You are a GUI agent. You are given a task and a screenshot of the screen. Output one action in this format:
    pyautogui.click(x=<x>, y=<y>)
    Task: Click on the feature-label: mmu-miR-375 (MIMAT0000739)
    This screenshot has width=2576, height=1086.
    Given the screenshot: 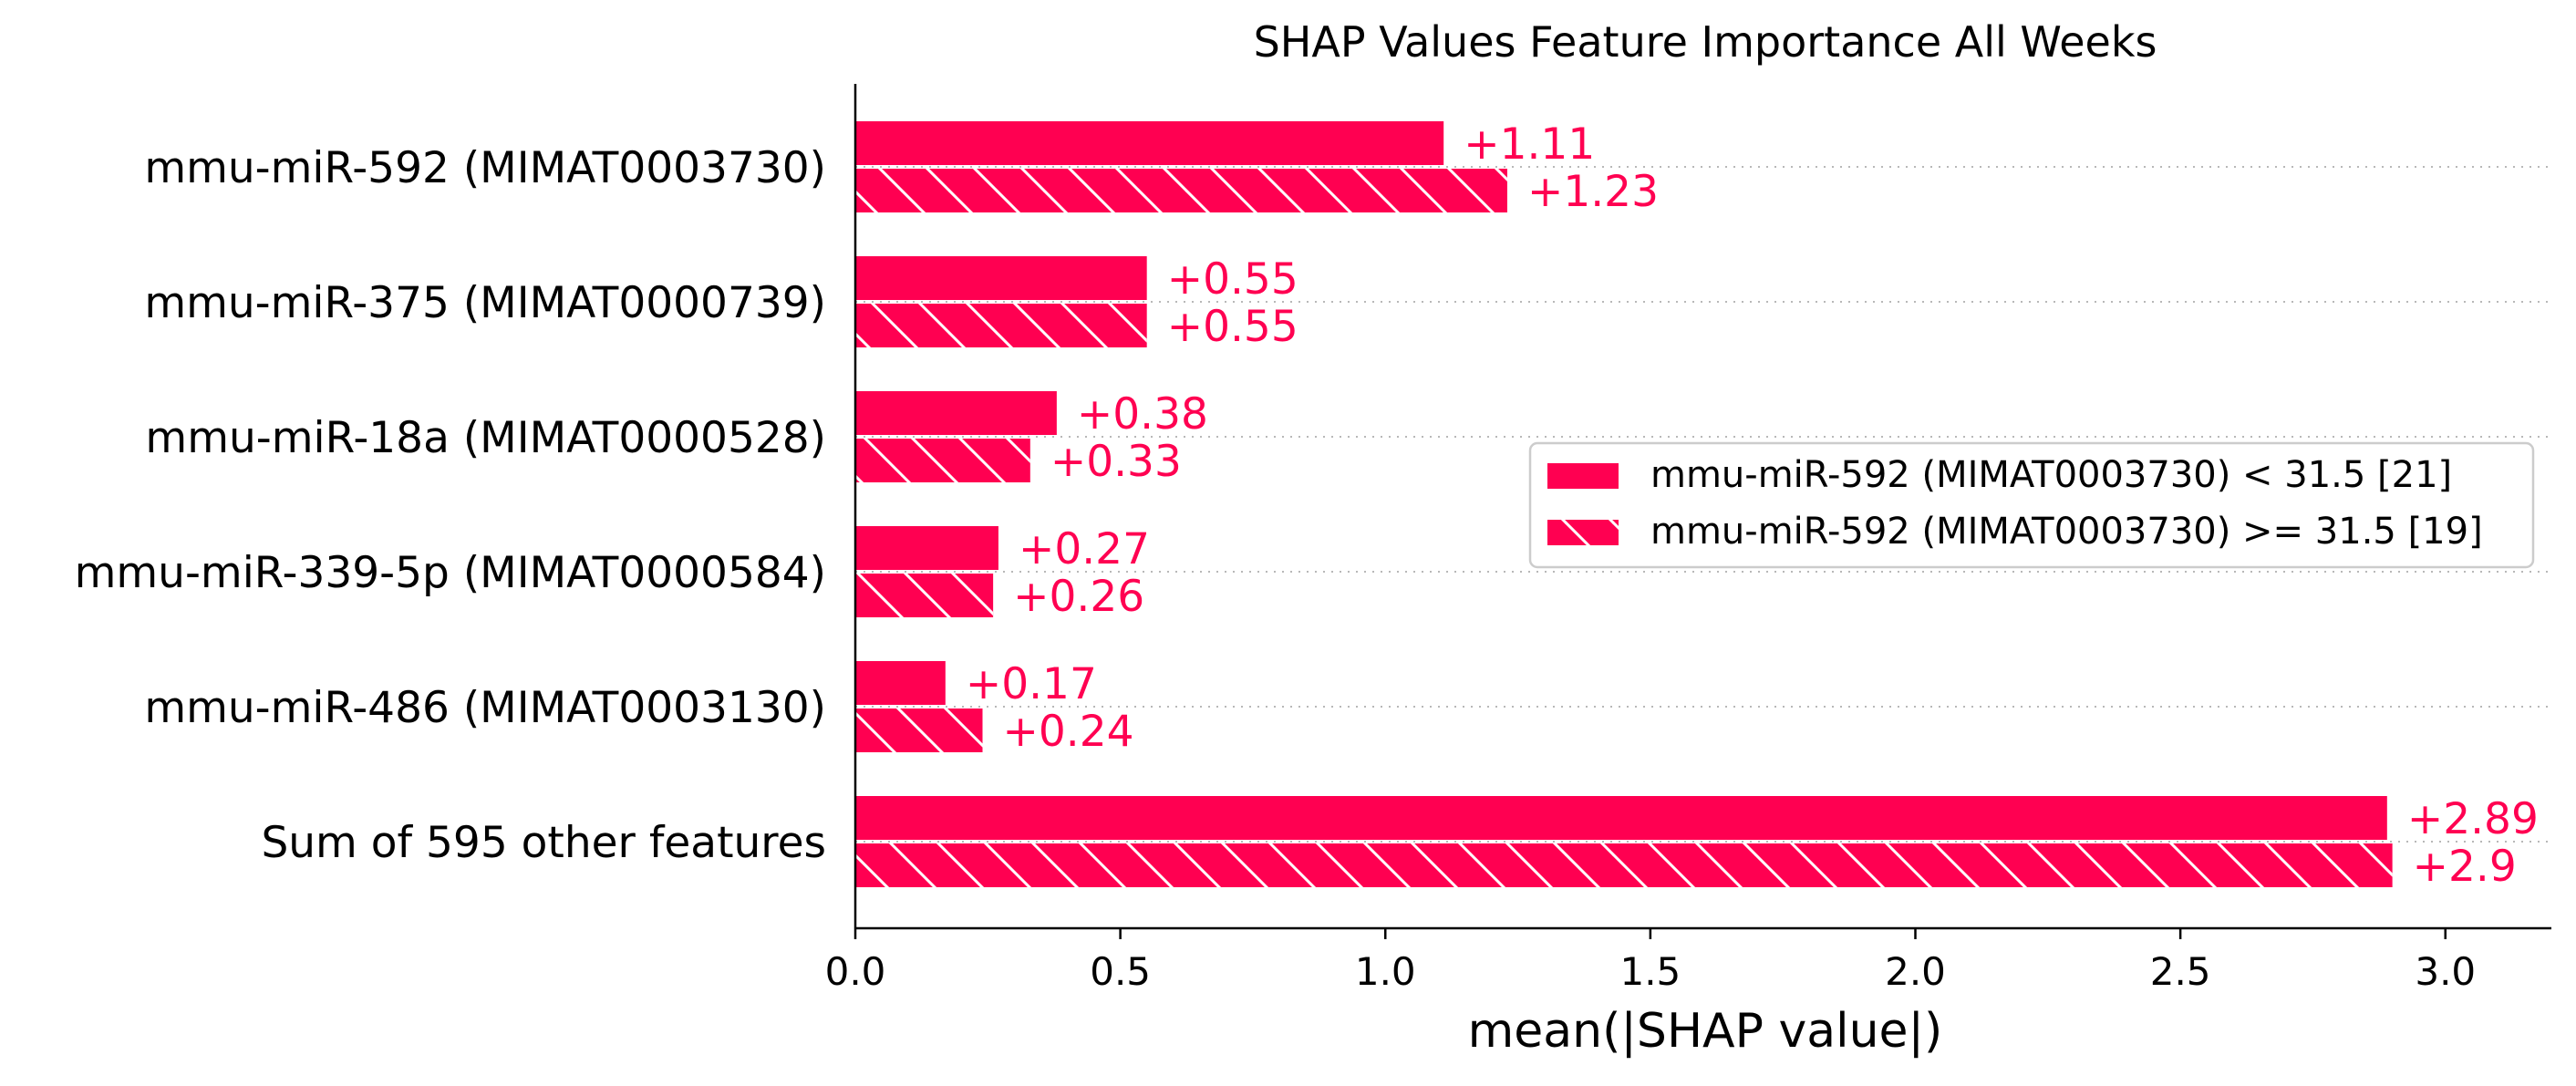 What is the action you would take?
    pyautogui.click(x=485, y=303)
    